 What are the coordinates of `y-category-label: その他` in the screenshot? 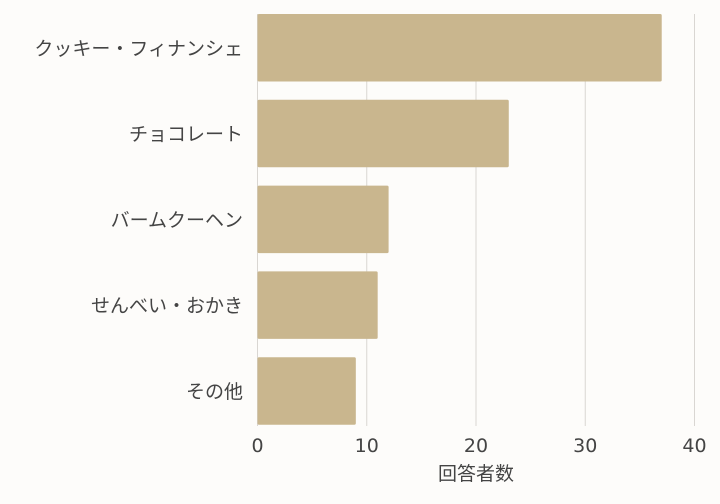 It's located at (214, 392).